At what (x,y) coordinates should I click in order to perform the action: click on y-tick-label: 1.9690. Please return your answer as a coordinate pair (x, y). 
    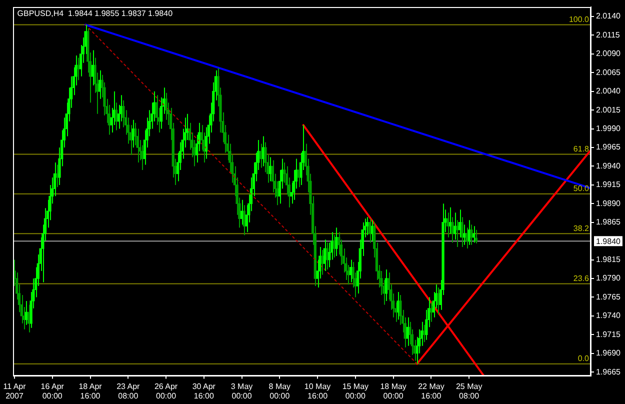
    Looking at the image, I should click on (609, 353).